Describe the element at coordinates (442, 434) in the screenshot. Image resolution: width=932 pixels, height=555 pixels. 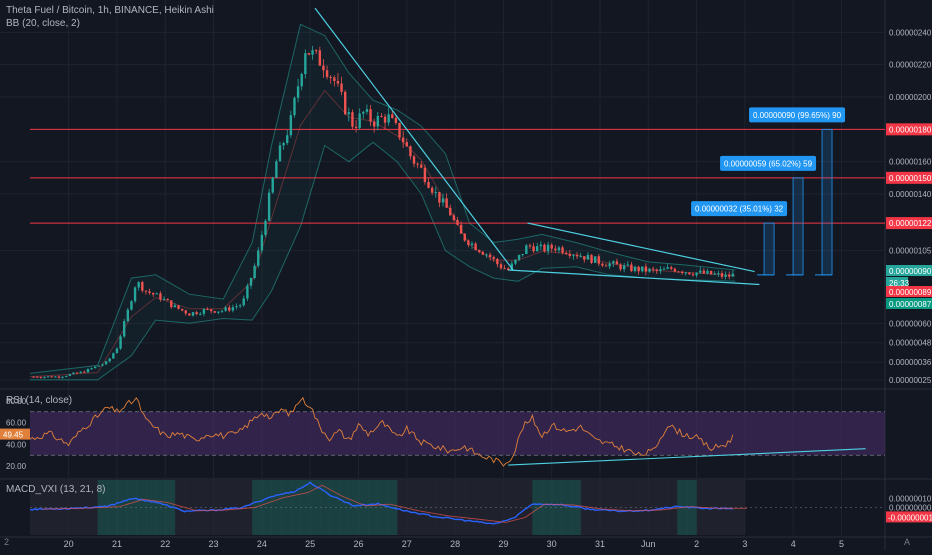
I see `rsi-panel: 80.00 60.00 40.00 20.00 49.45` at that location.